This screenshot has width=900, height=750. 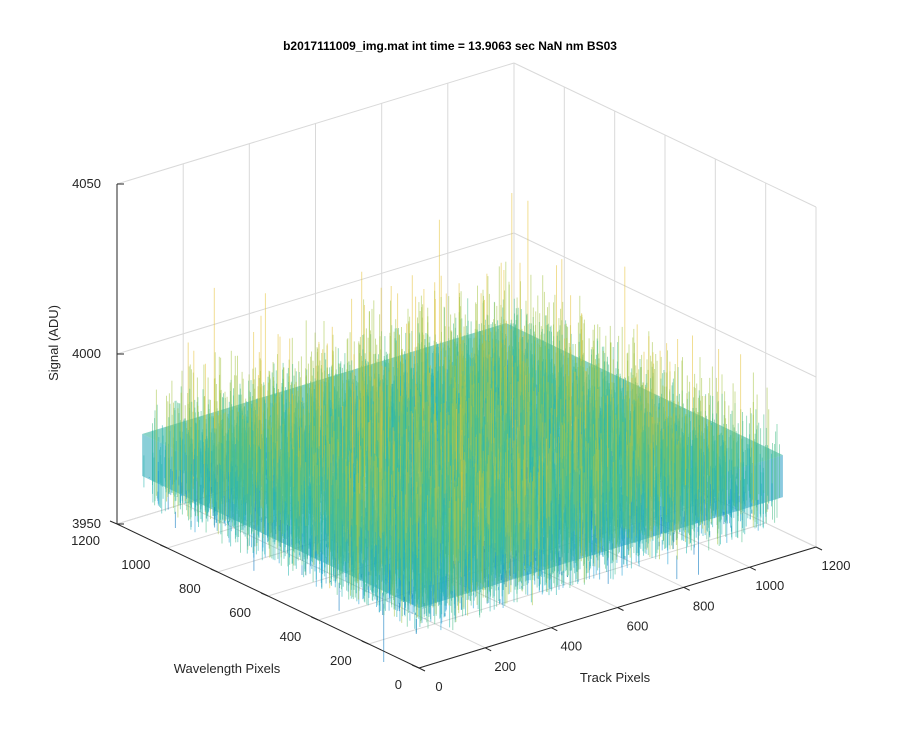 What do you see at coordinates (86, 523) in the screenshot?
I see `z-tick-label: 3950` at bounding box center [86, 523].